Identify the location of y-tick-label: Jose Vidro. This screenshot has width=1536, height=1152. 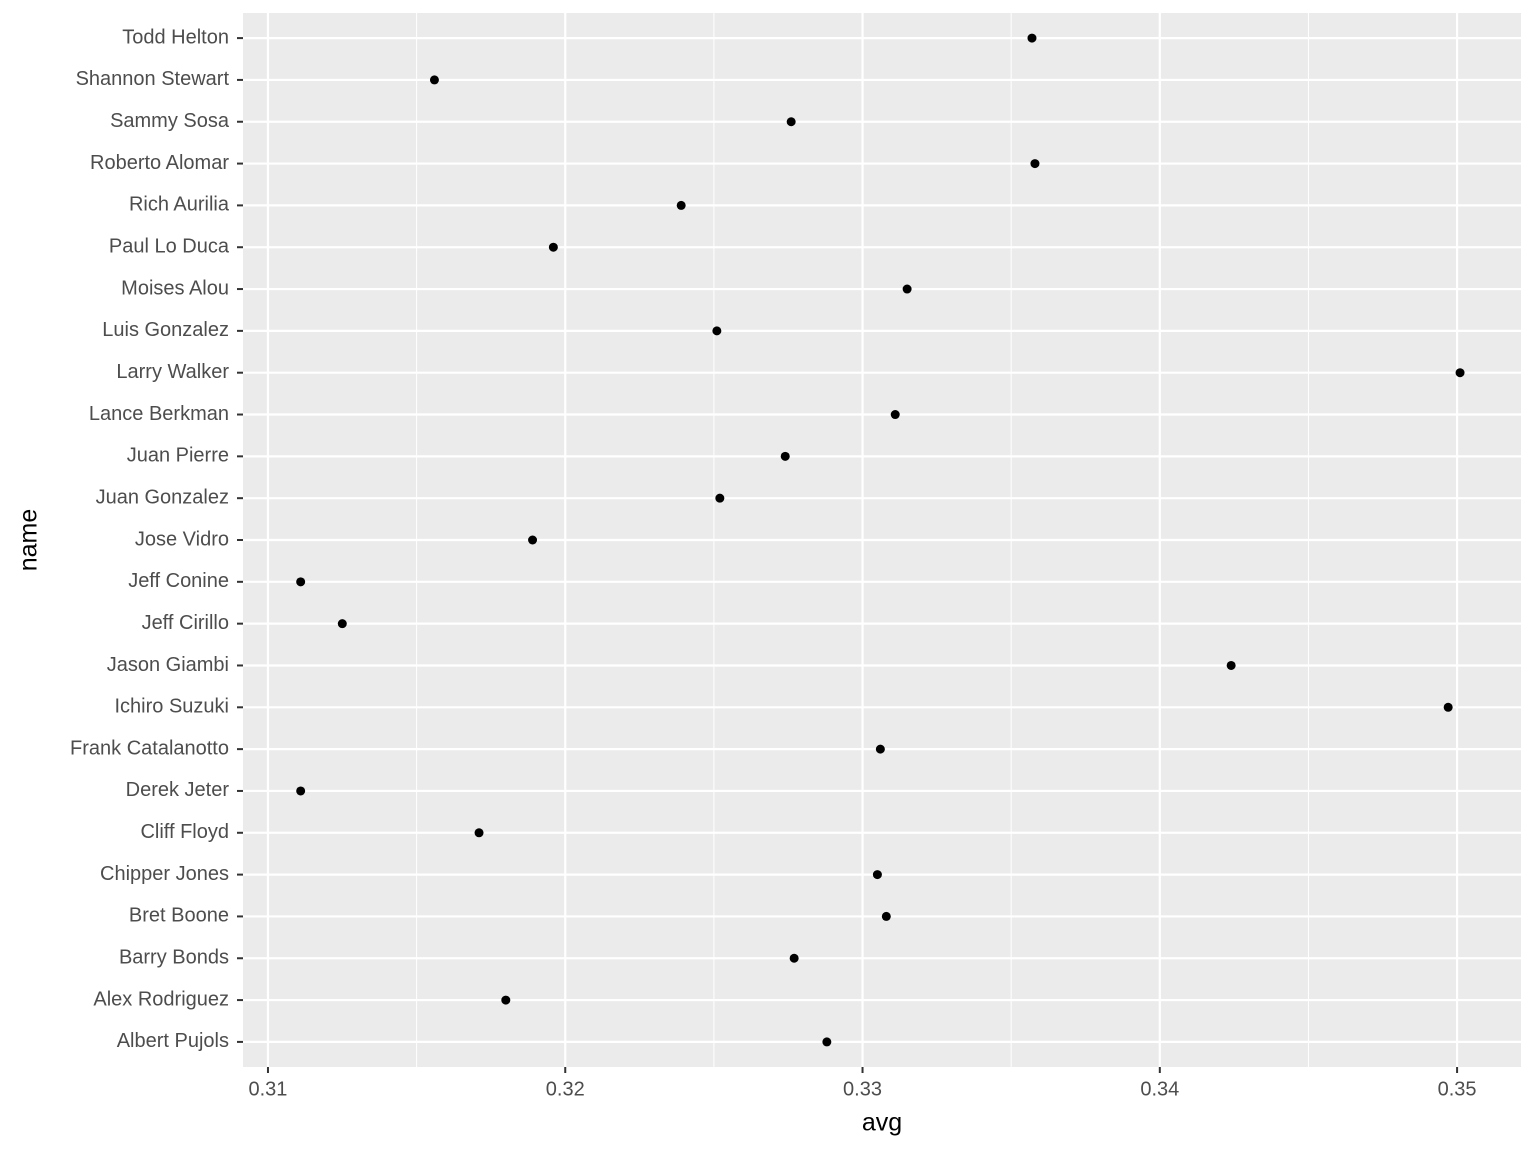
(182, 539).